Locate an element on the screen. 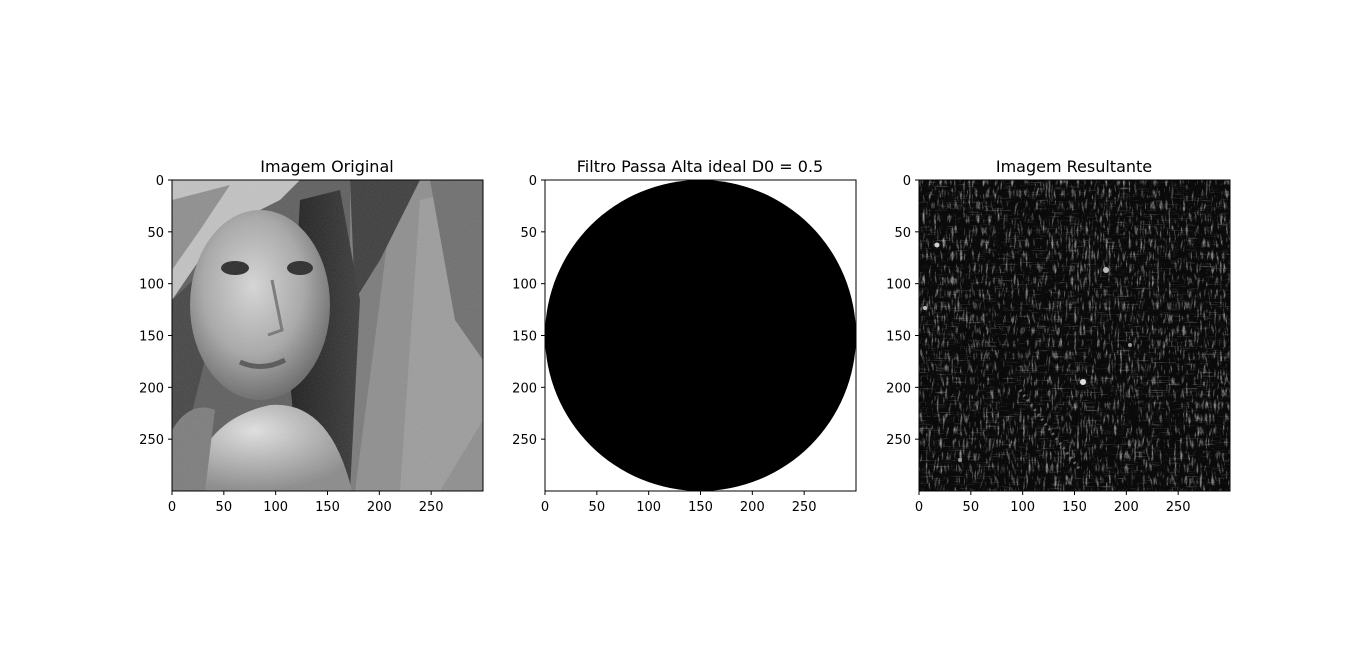  subplot-title: Imagem Original is located at coordinates (326, 166).